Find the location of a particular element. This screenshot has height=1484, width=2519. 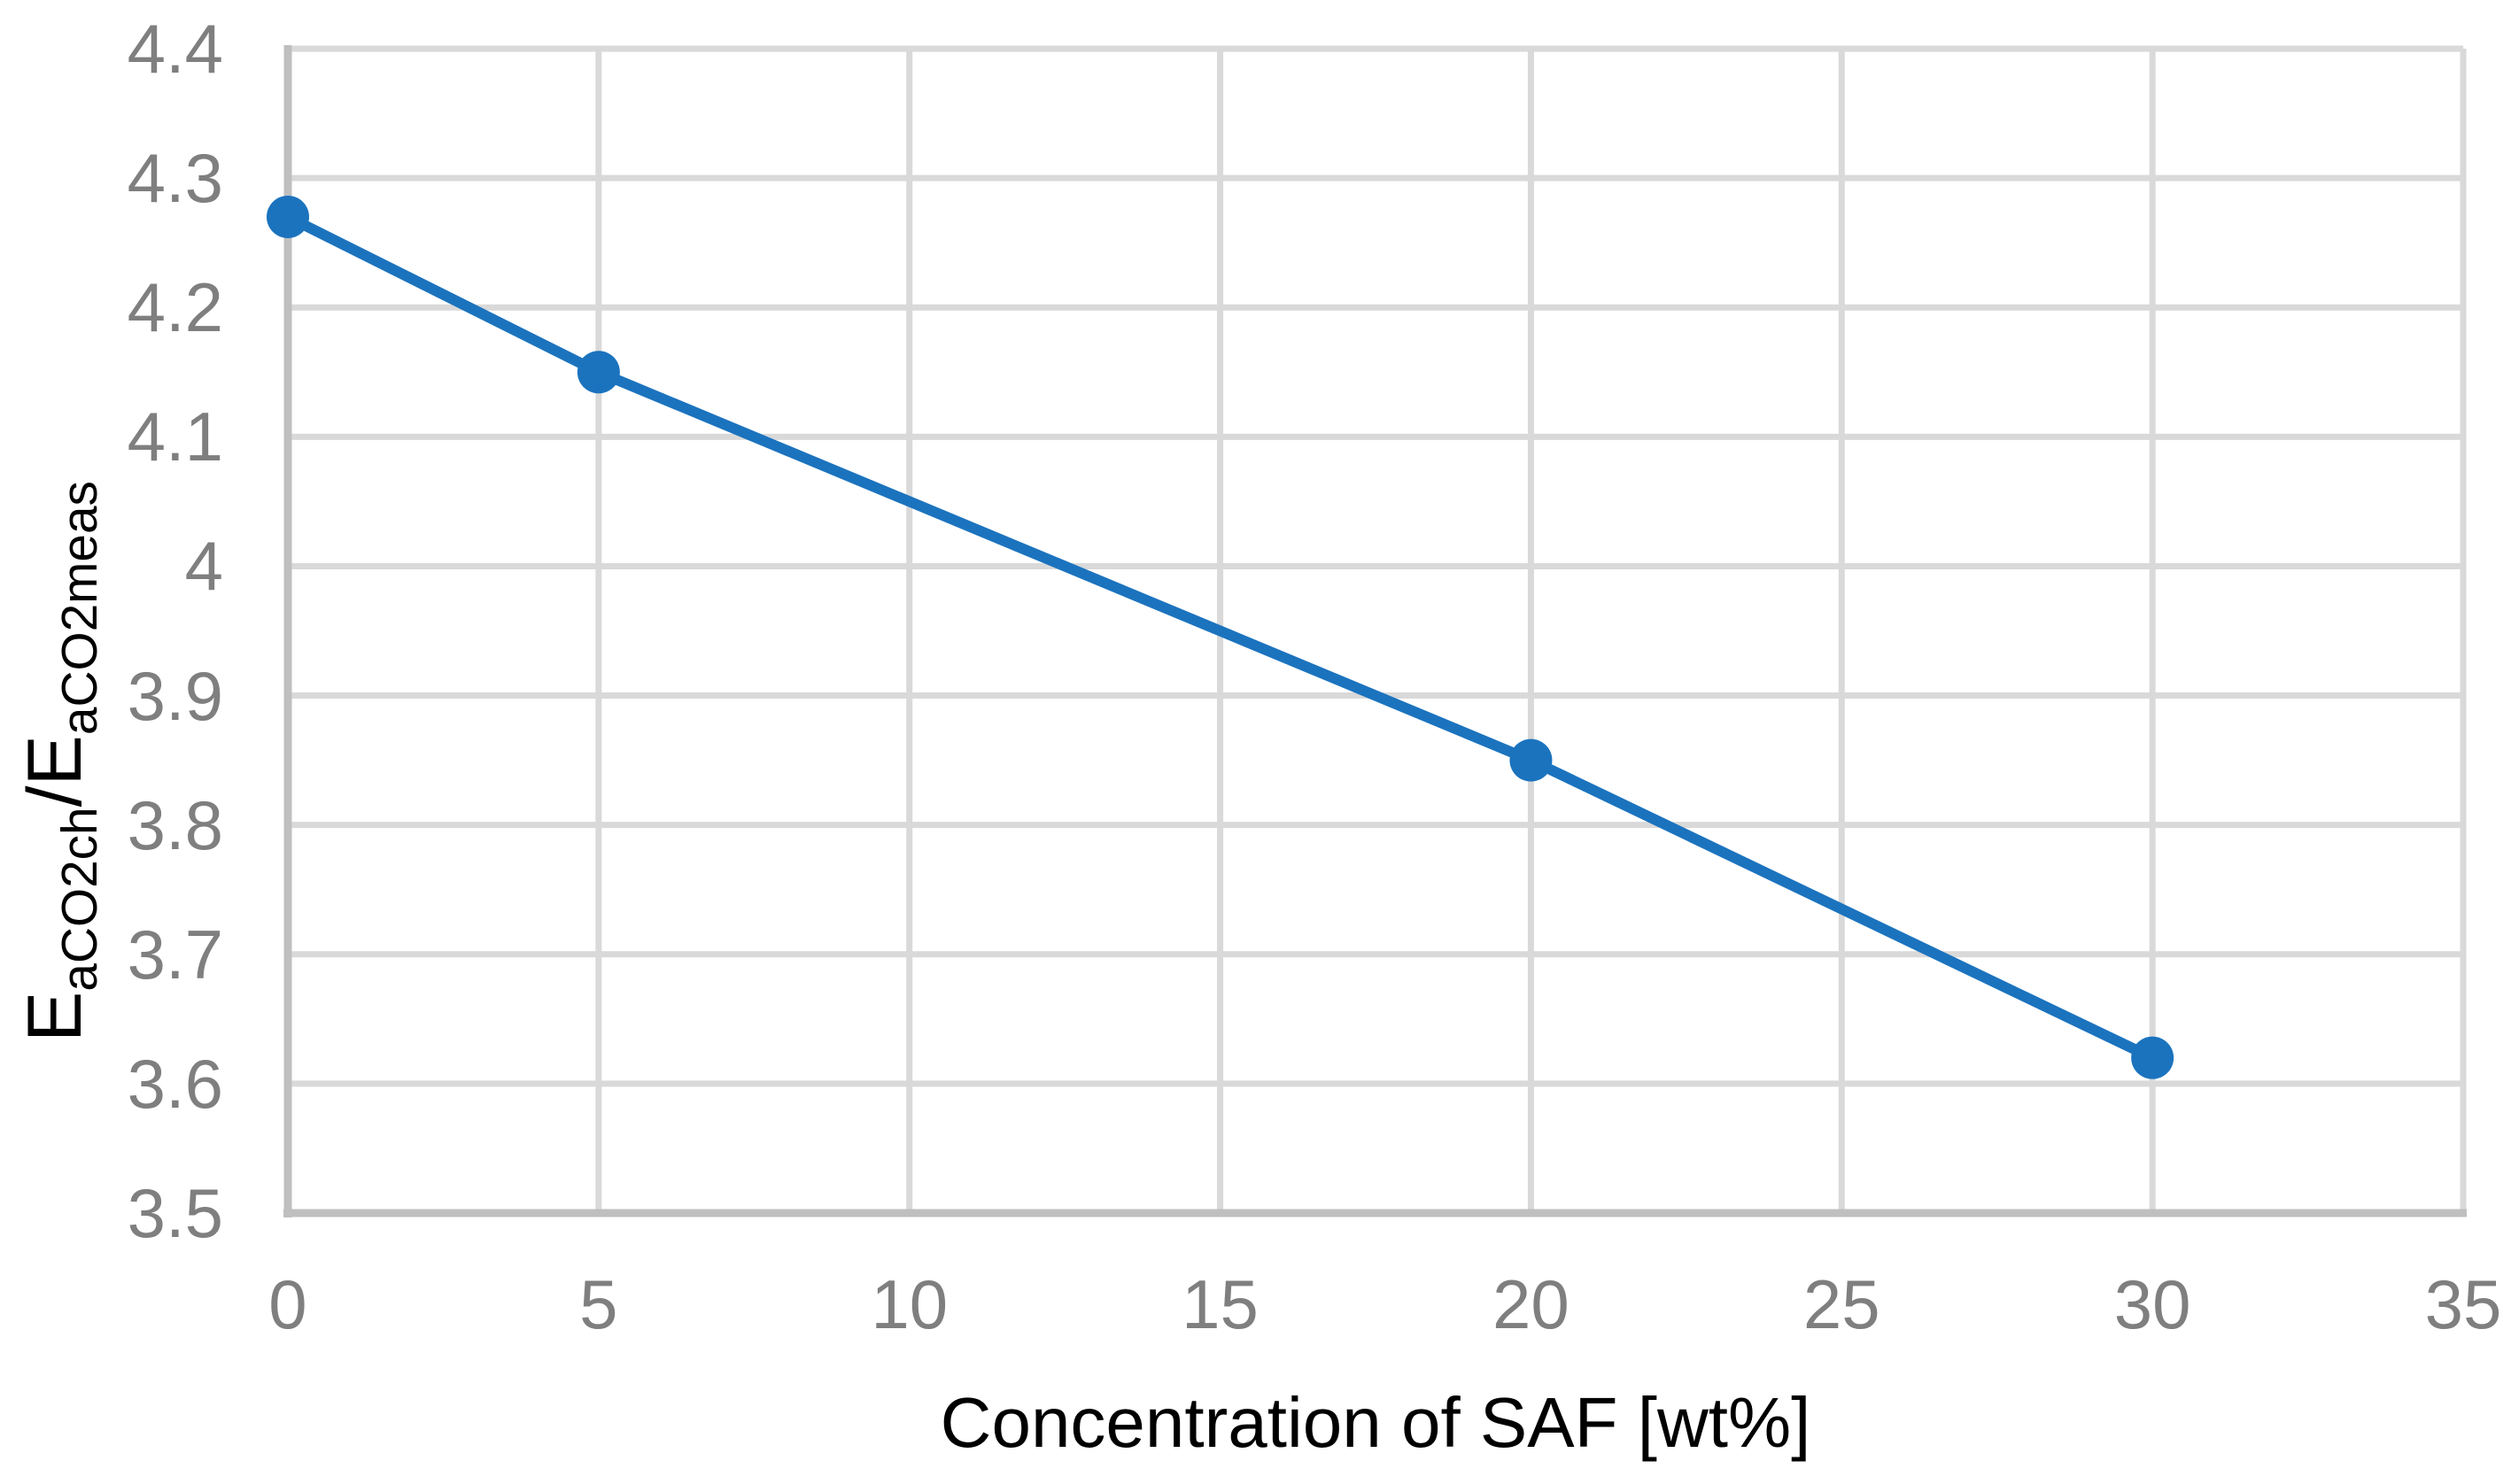

y-tick-label: 4.4 is located at coordinates (175, 49).